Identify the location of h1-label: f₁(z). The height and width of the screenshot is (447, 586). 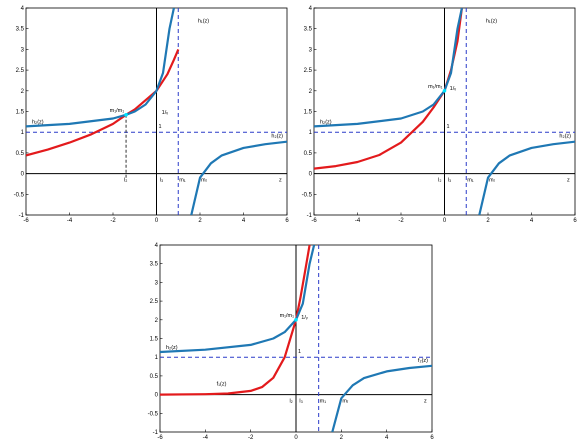
(222, 384).